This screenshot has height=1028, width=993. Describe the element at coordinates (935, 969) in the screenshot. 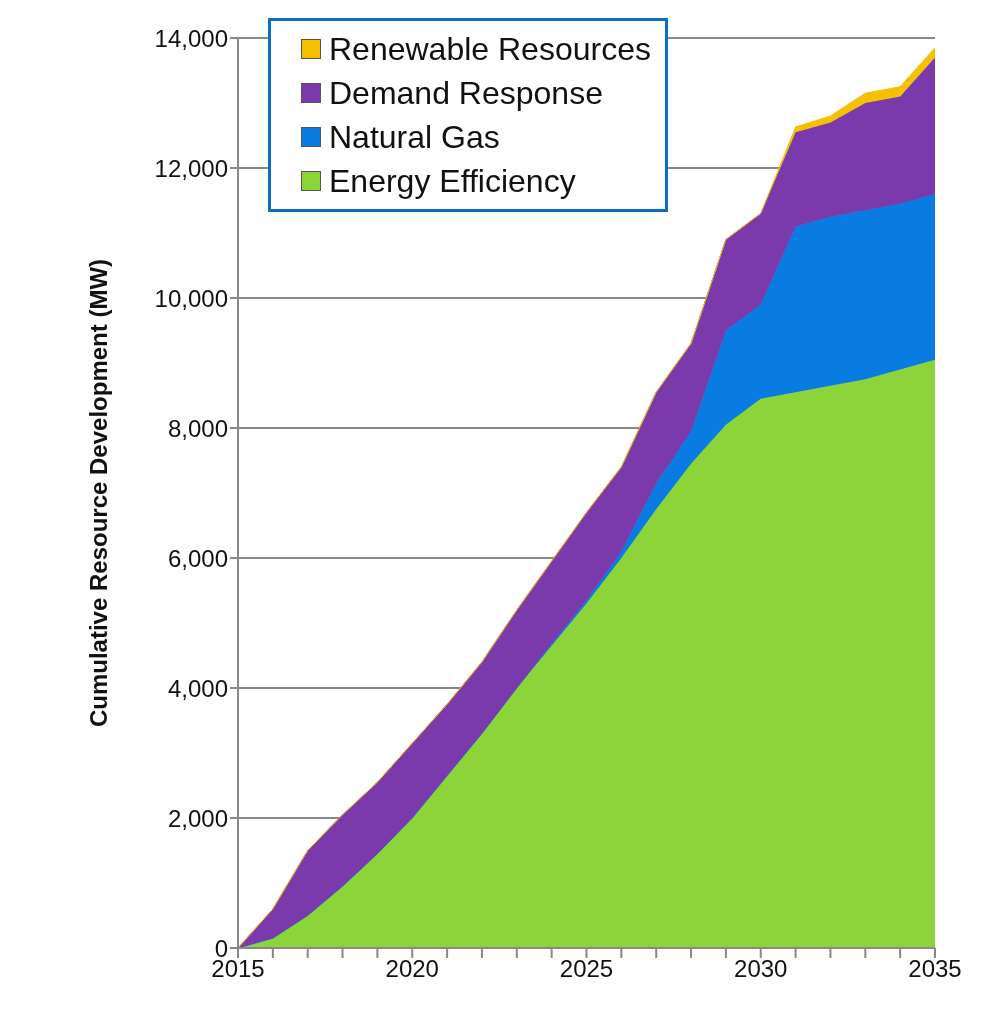

I see `x-tick-label: 2035` at that location.